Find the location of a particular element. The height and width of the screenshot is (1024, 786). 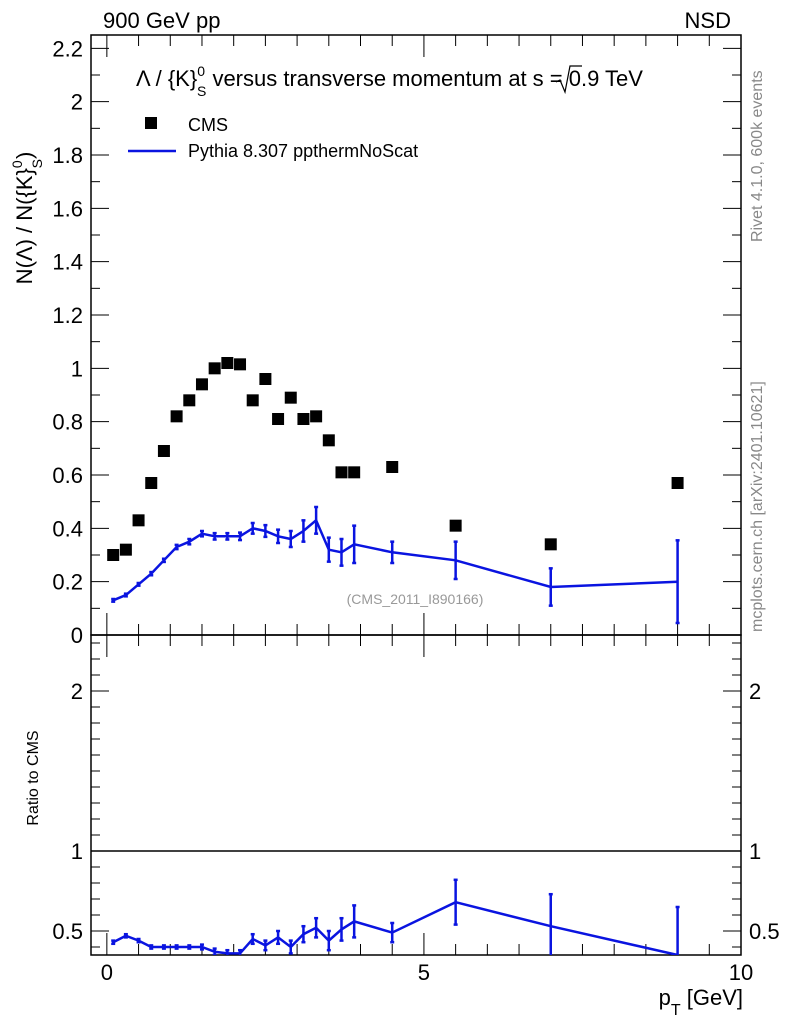

header-right: NSD is located at coordinates (708, 20).